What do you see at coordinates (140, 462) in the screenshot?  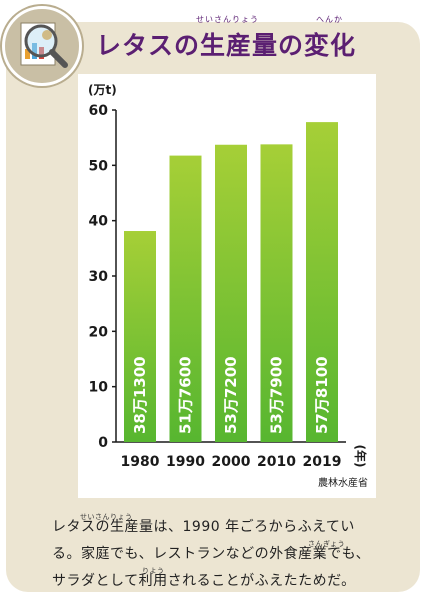 I see `x-tick-label: 1980` at bounding box center [140, 462].